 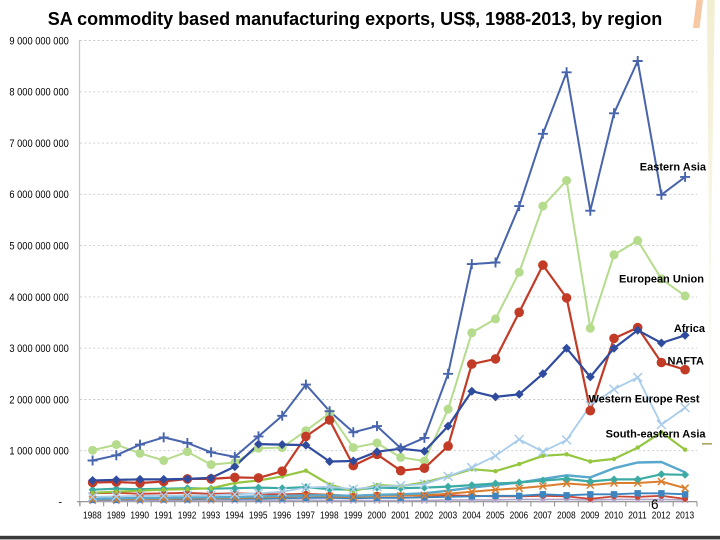 I want to click on svg-text: 1988, so click(x=92, y=516).